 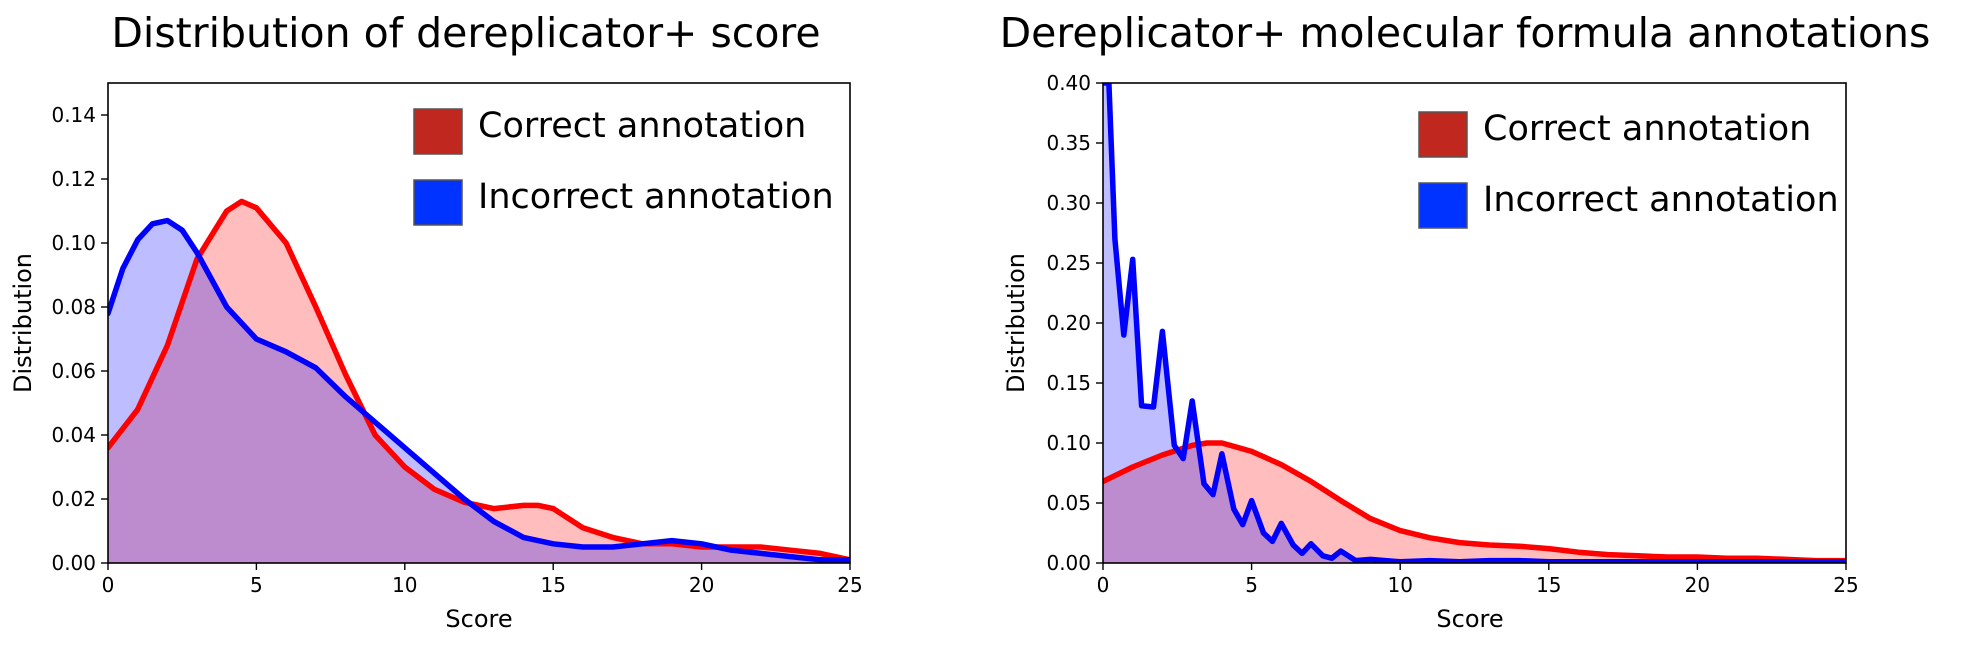 I want to click on y-tick-label: 0.08, so click(x=73, y=307).